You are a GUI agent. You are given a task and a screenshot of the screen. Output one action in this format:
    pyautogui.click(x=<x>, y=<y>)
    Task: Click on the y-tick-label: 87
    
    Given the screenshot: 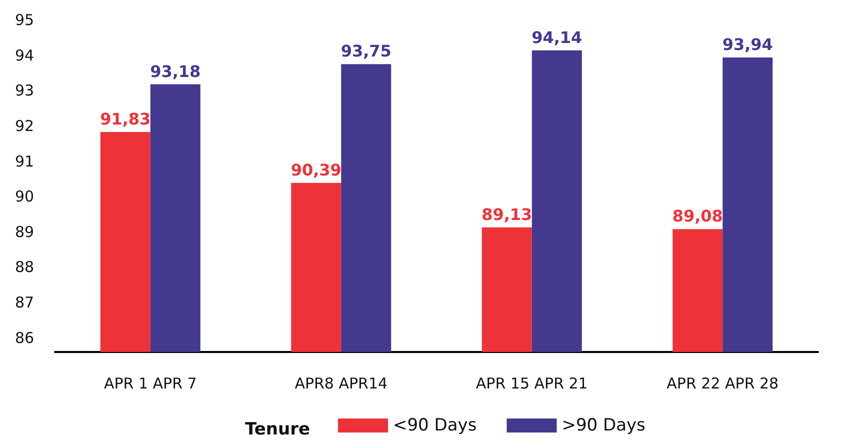 What is the action you would take?
    pyautogui.click(x=24, y=303)
    